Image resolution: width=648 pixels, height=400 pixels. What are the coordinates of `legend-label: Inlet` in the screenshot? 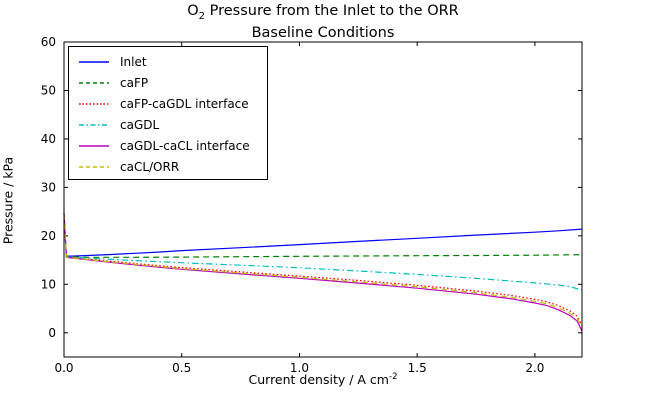 It's located at (133, 61).